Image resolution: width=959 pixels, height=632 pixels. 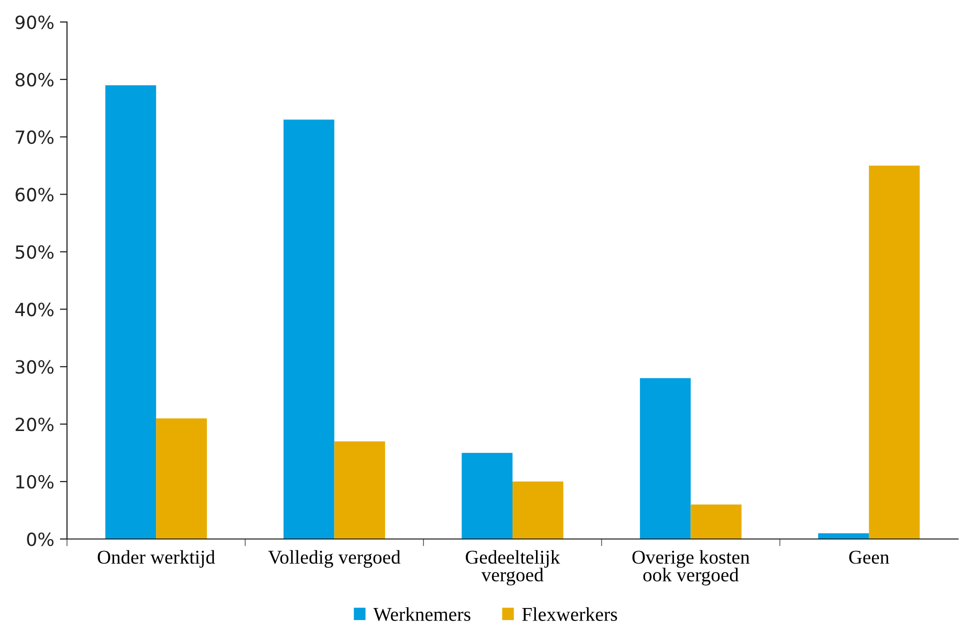 What do you see at coordinates (156, 559) in the screenshot?
I see `x-tick-label: Onder werktijd` at bounding box center [156, 559].